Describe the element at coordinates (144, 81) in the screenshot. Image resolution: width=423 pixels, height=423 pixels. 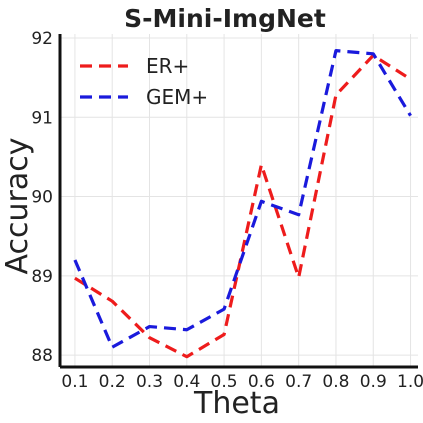
I see `legend: ER+ GEM+` at that location.